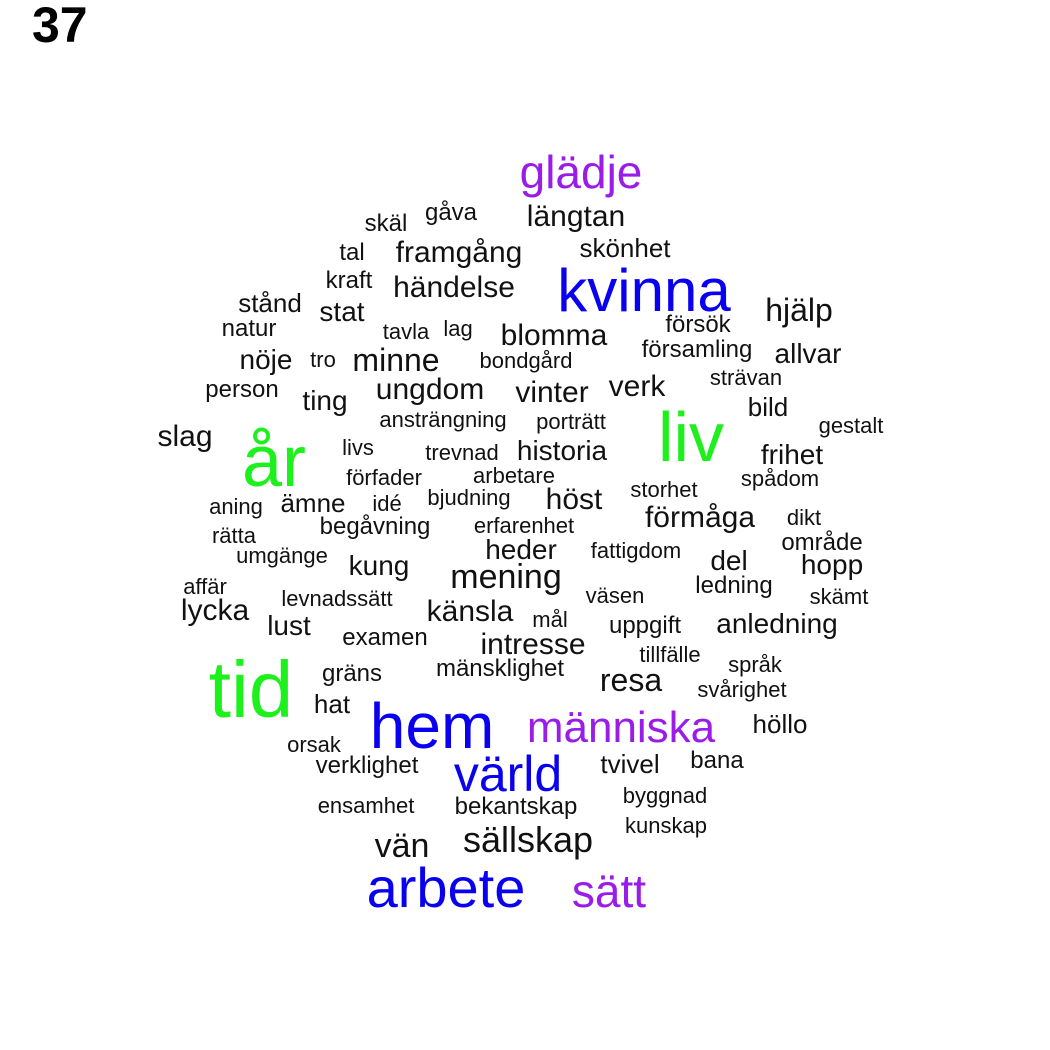  What do you see at coordinates (581, 172) in the screenshot?
I see `word-gladje: glädje` at bounding box center [581, 172].